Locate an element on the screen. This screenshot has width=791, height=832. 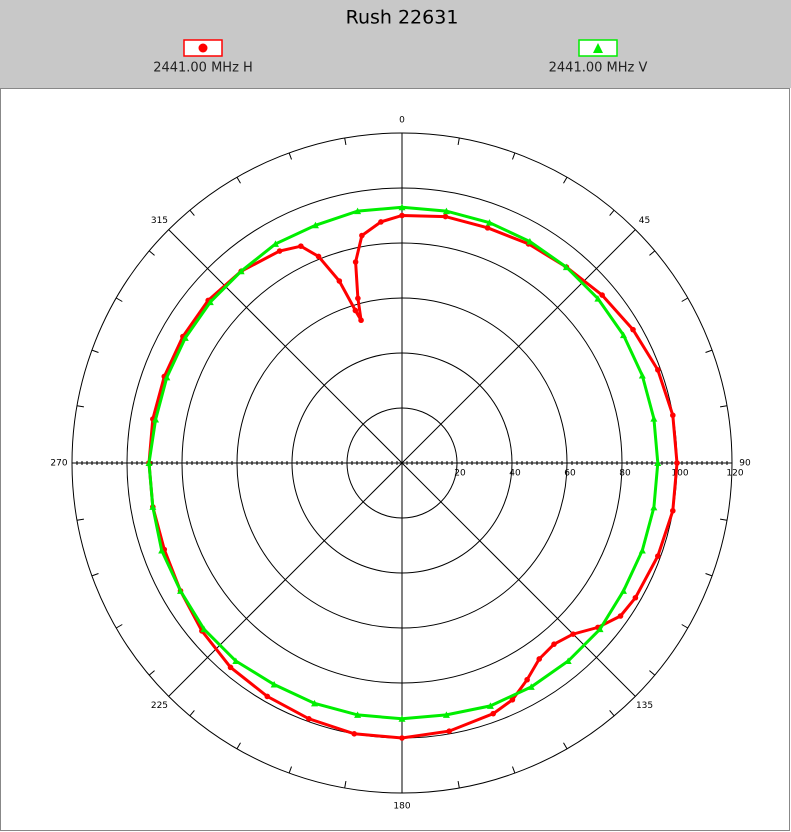
angle-tick-label: 180 is located at coordinates (401, 807).